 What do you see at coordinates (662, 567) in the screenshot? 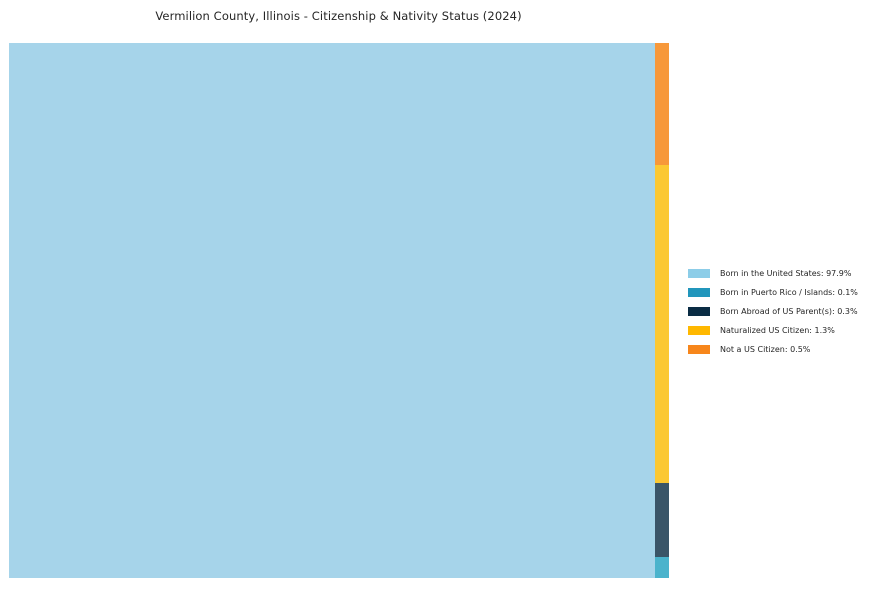
I see `treemap-tile-born-in-puerto-rico-islands` at bounding box center [662, 567].